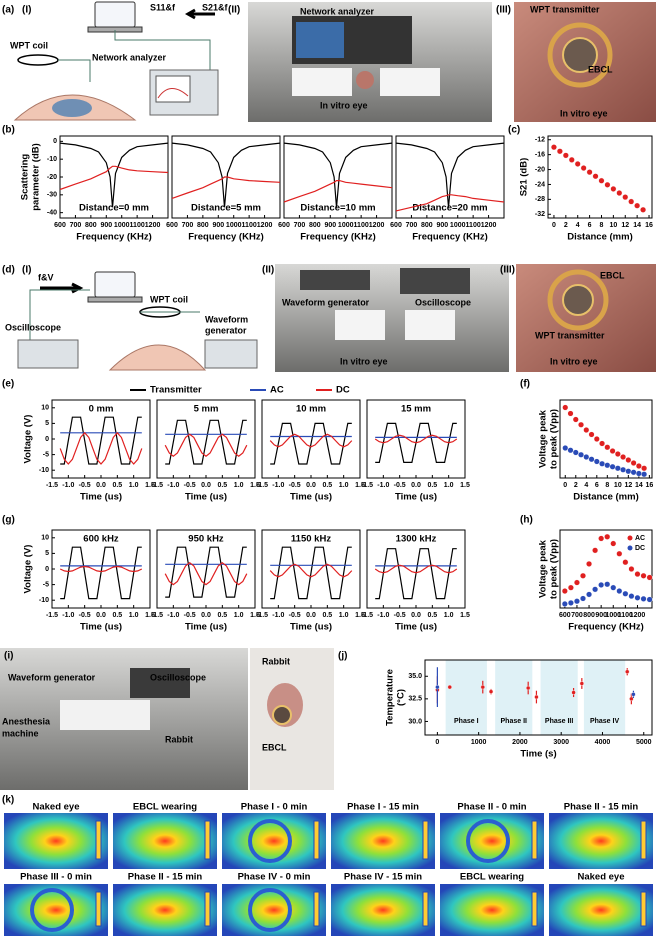  What do you see at coordinates (432, 485) in the screenshot?
I see `x-tick-label: 0.5` at bounding box center [432, 485].